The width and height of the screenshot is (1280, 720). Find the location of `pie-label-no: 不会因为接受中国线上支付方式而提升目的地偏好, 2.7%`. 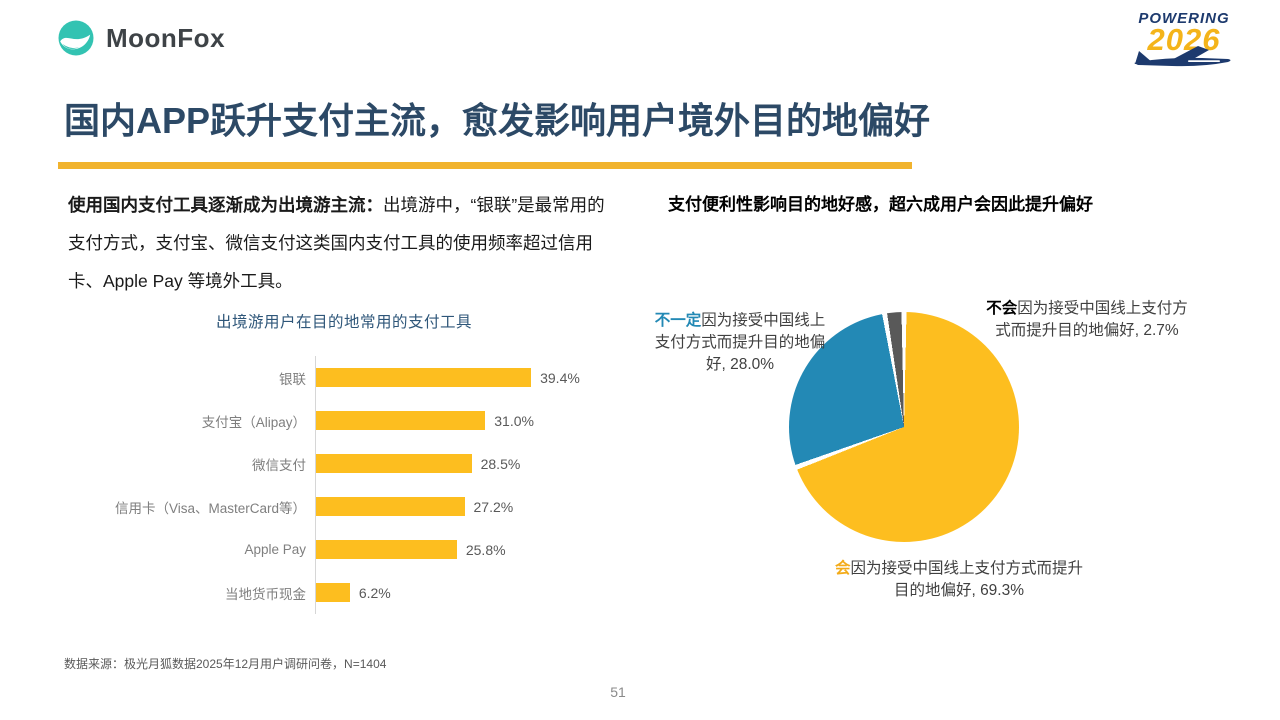

pie-label-no: 不会因为接受中国线上支付方式而提升目的地偏好, 2.7% is located at coordinates (1087, 320).